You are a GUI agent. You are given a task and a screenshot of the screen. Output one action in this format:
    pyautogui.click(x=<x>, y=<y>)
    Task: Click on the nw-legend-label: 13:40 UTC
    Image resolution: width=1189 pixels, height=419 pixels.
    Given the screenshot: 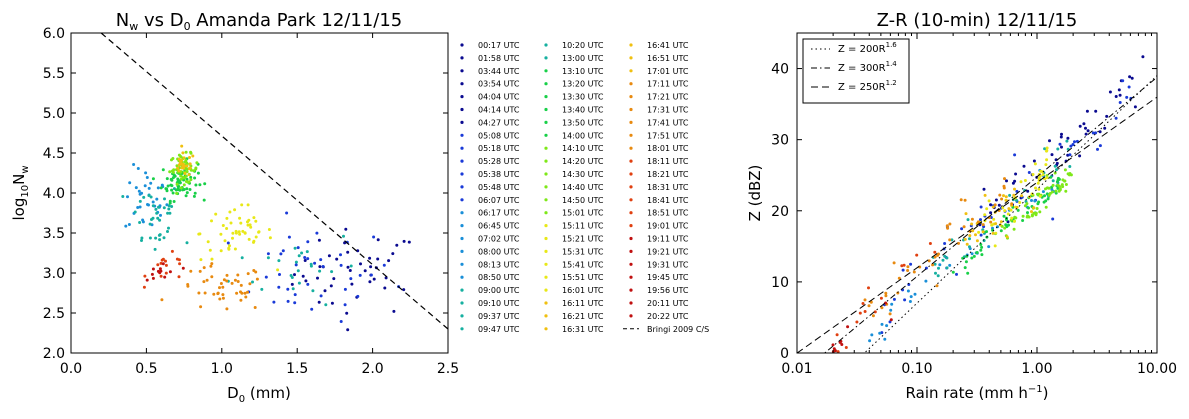 What is the action you would take?
    pyautogui.click(x=583, y=110)
    